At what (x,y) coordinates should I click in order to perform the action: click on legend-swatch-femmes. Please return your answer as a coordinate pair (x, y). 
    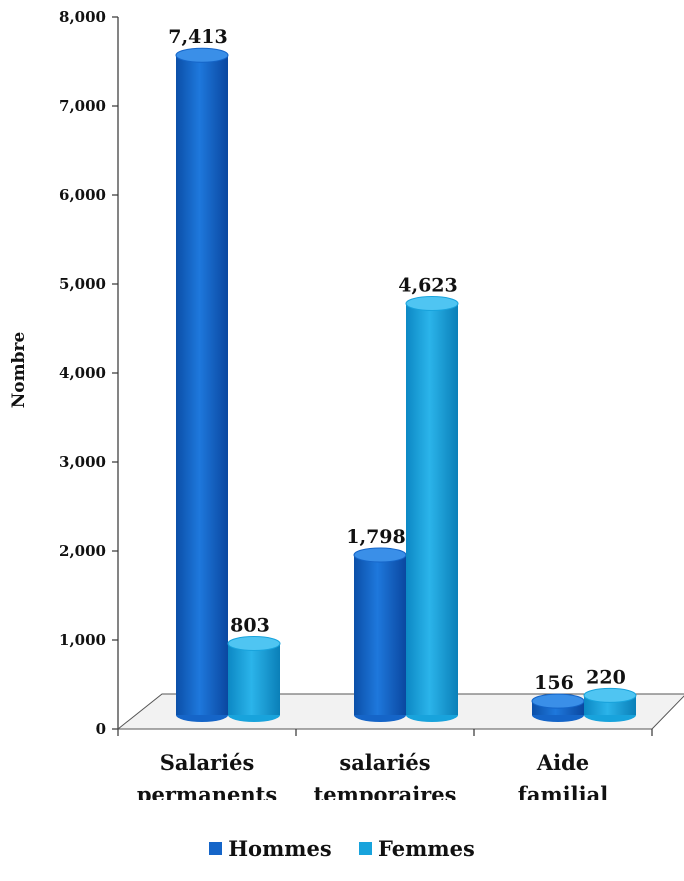
    Looking at the image, I should click on (366, 848).